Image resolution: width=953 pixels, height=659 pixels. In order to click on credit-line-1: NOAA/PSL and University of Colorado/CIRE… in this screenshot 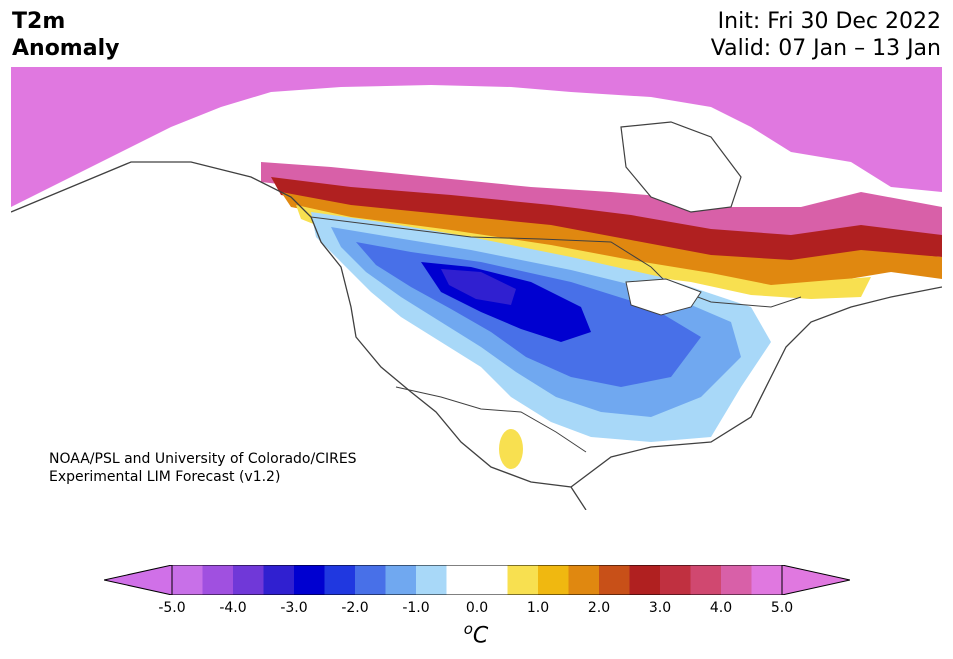, I will do `click(203, 459)`.